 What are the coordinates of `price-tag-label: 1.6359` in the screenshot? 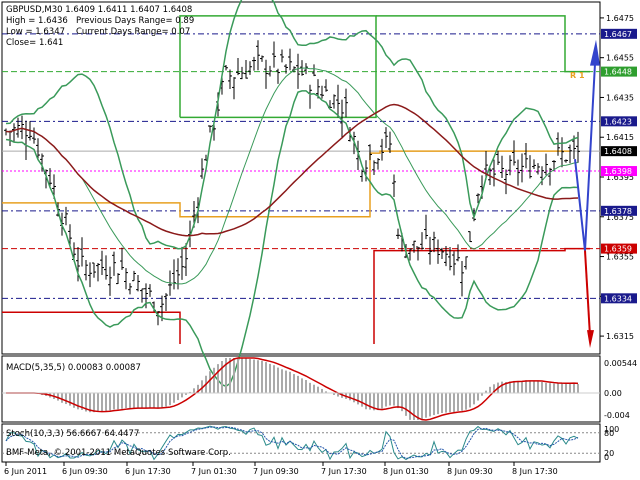 It's located at (618, 249).